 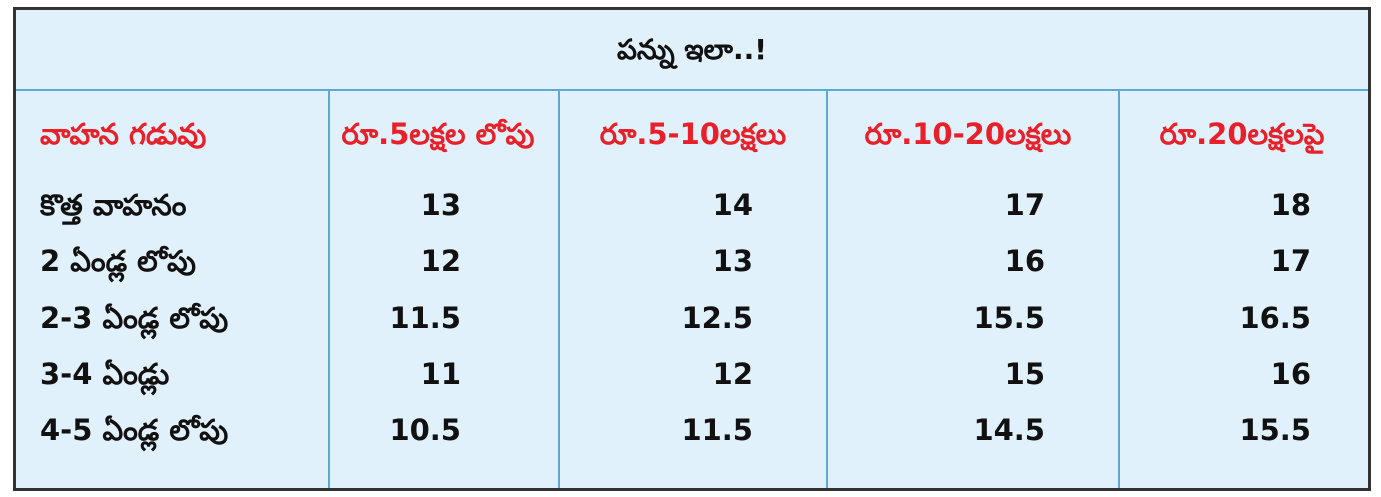 What do you see at coordinates (1242, 134) in the screenshot?
I see `column-header: రూ.20లక్షలపై` at bounding box center [1242, 134].